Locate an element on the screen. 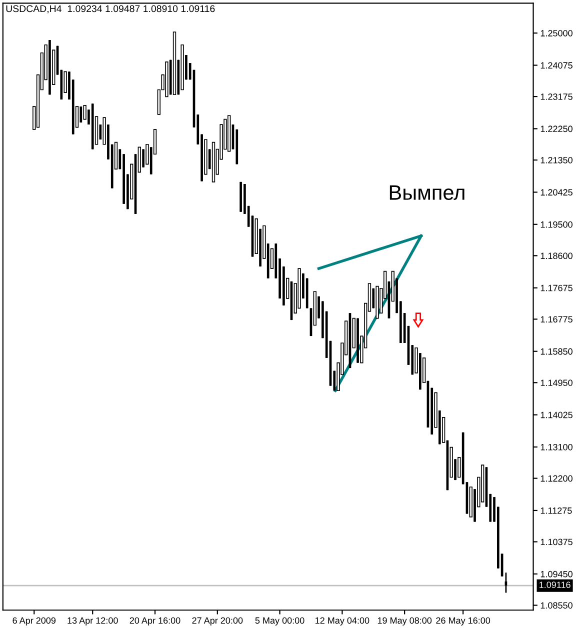 This screenshot has height=629, width=586. y-tick-label: 1.25000 is located at coordinates (556, 33).